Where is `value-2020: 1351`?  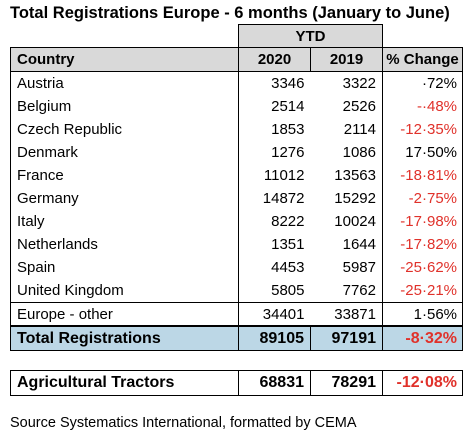
value-2020: 1351 is located at coordinates (288, 244).